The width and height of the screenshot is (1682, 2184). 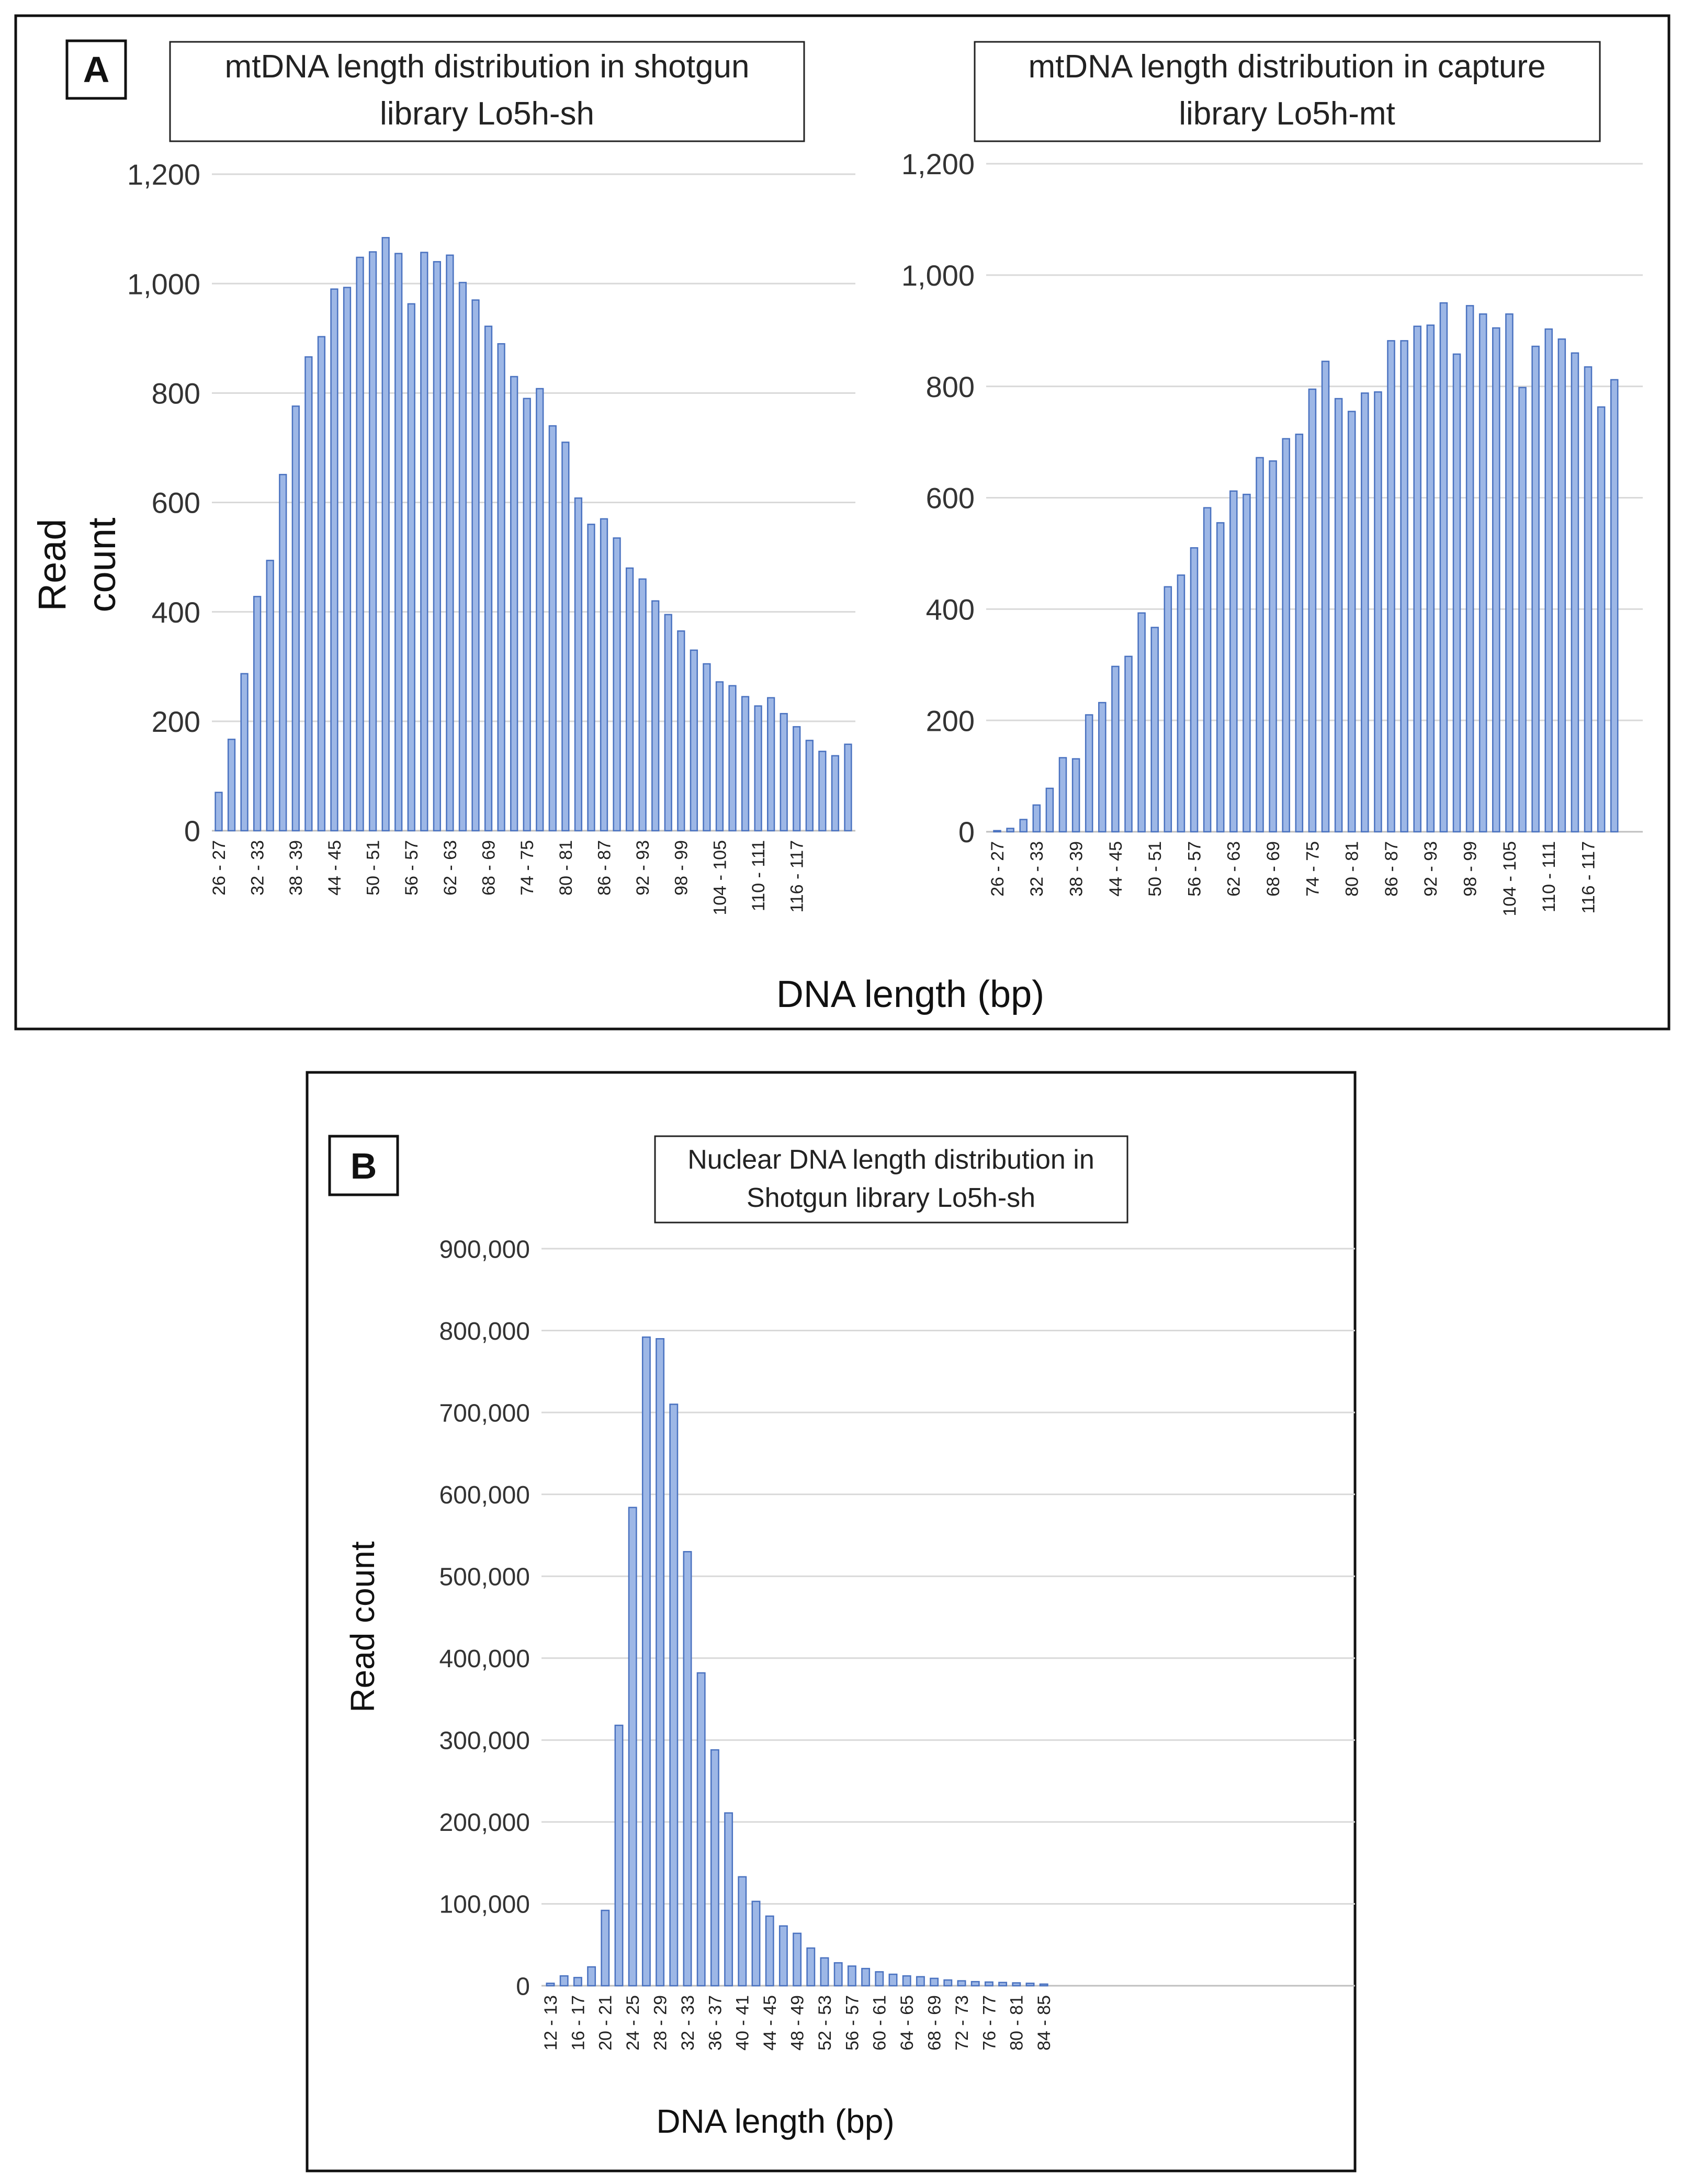 I want to click on y-tick-label: 500,000, so click(x=484, y=1577).